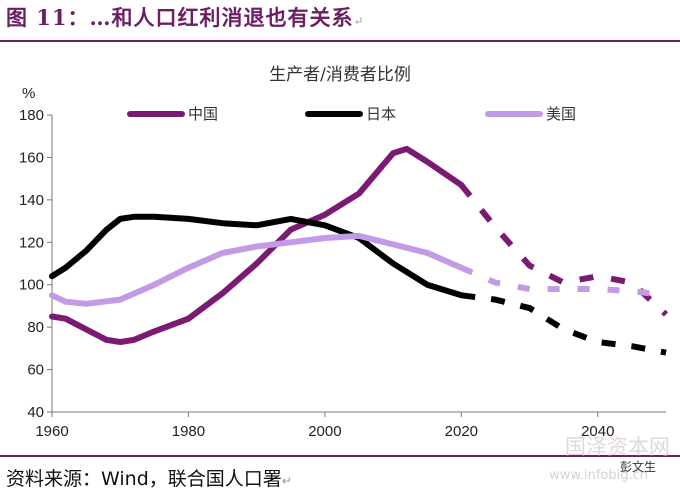  Describe the element at coordinates (31, 242) in the screenshot. I see `y-tick-label: 120` at that location.